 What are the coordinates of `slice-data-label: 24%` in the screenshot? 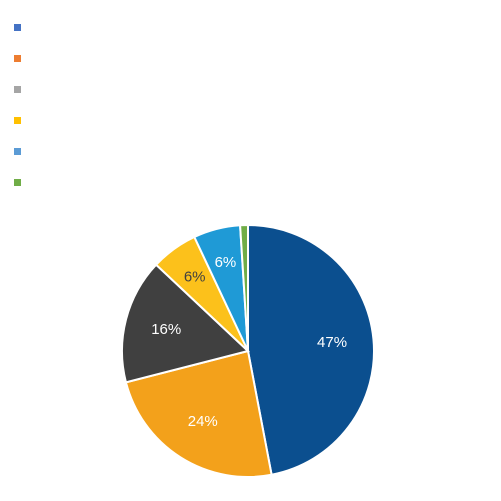 It's located at (203, 421).